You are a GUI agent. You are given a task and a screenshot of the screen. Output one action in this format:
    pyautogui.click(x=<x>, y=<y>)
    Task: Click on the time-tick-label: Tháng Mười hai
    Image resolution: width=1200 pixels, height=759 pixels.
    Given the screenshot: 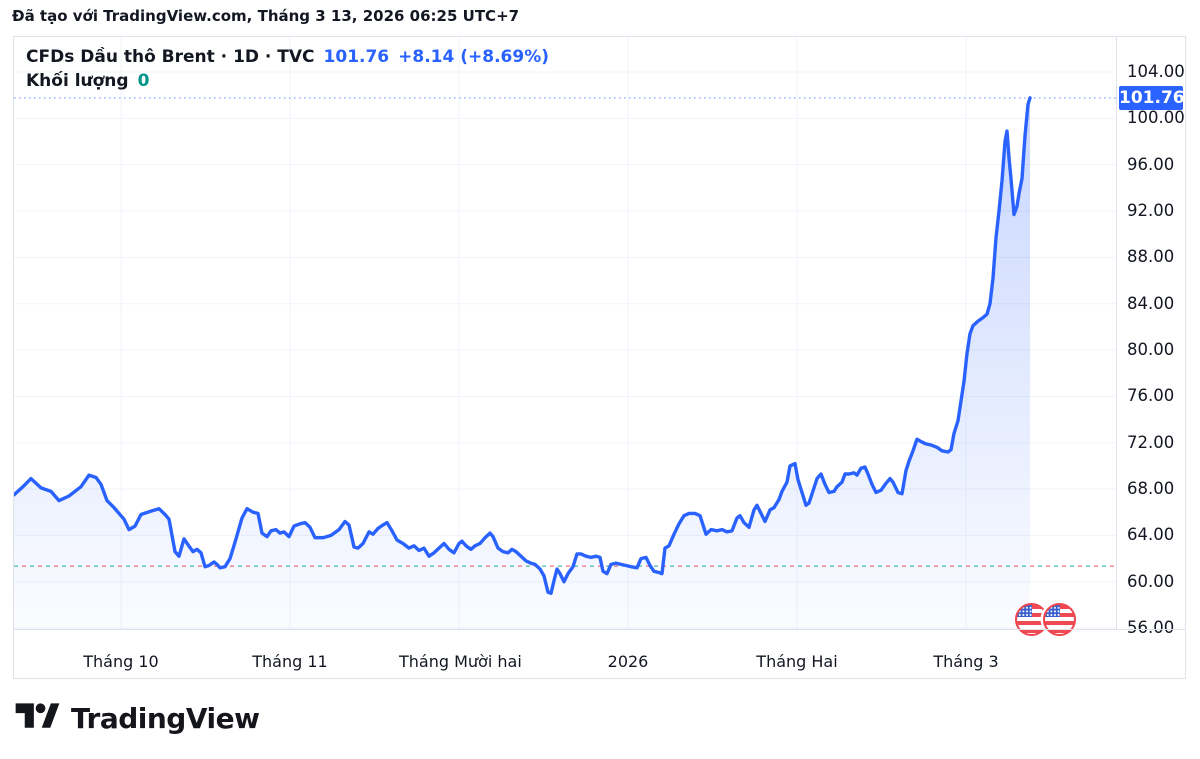 What is the action you would take?
    pyautogui.click(x=460, y=661)
    